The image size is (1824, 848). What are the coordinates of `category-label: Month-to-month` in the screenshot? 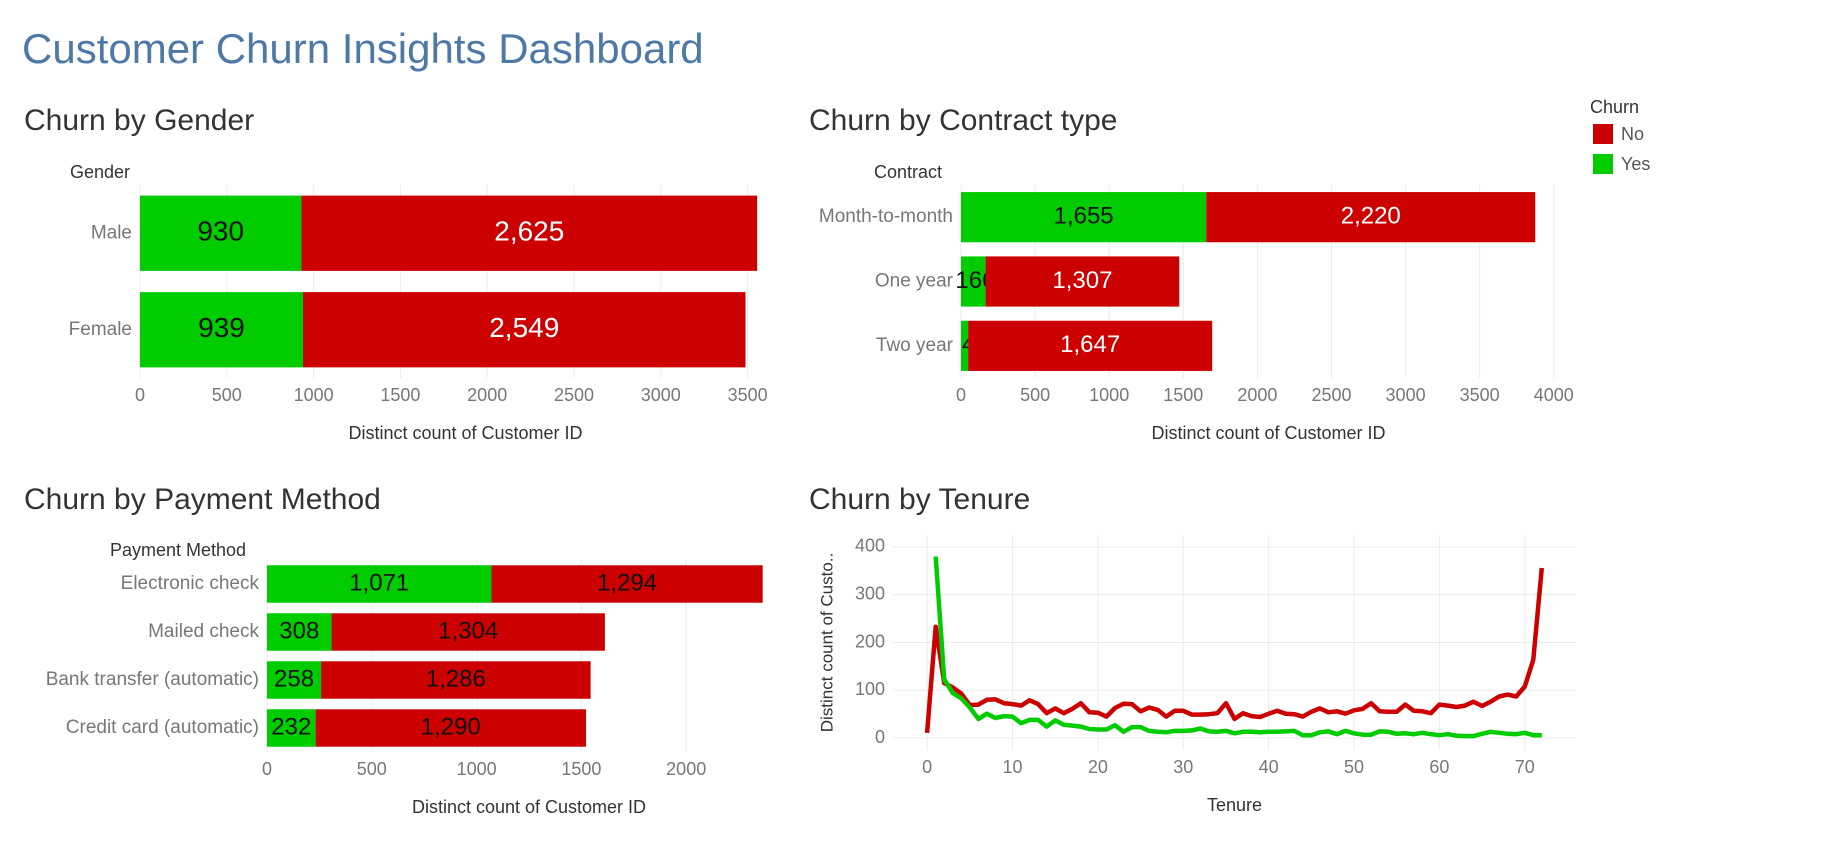 It's located at (886, 216).